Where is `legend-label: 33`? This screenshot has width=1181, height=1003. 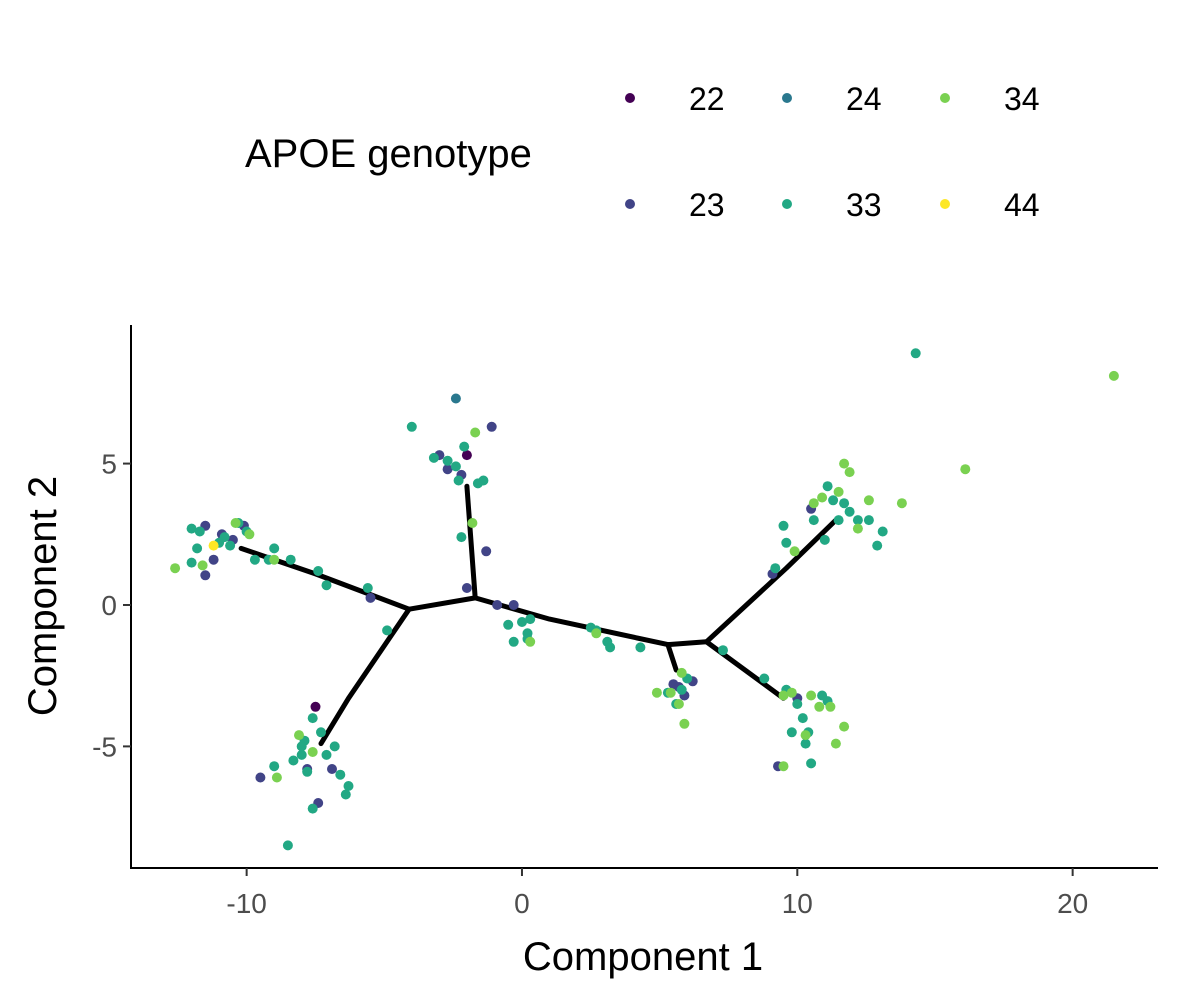 legend-label: 33 is located at coordinates (864, 205).